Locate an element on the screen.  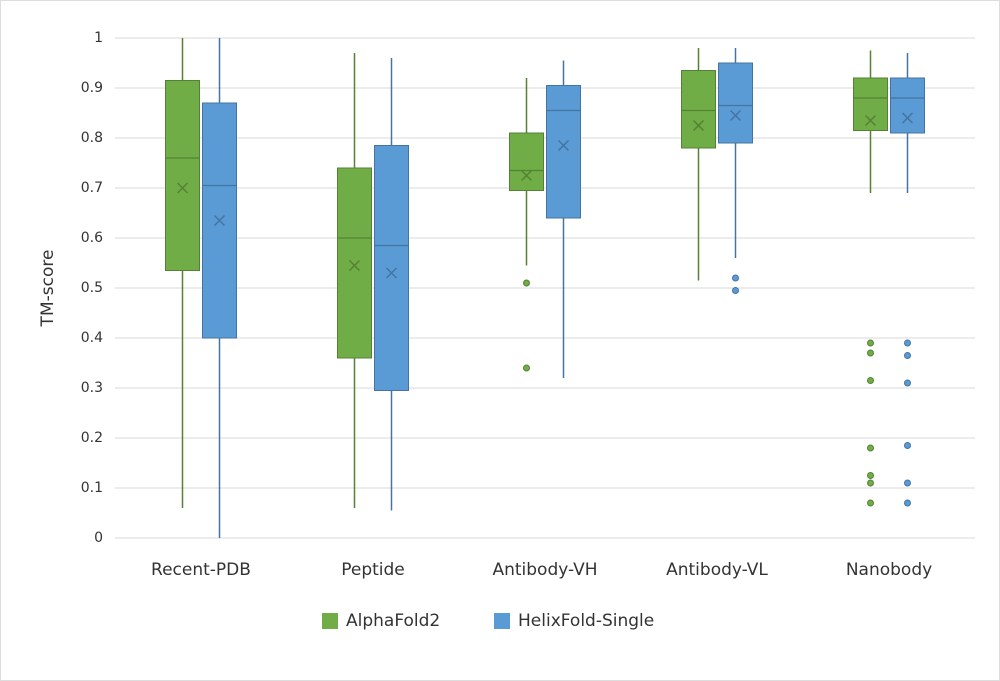
y-tick-label: 1 is located at coordinates (98, 38).